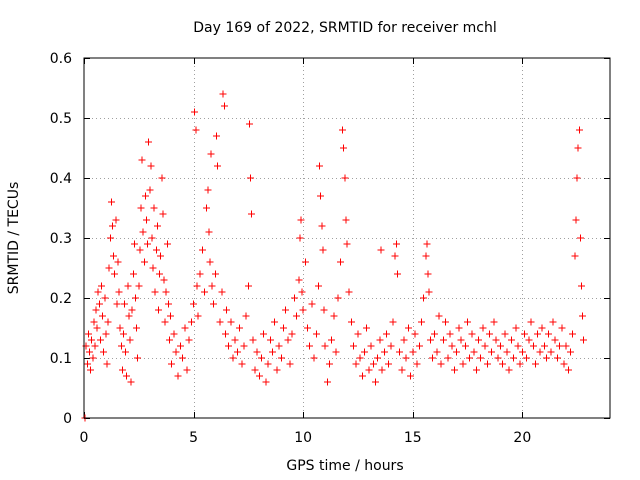 Image resolution: width=640 pixels, height=480 pixels. I want to click on y-tick-label: 0.6, so click(61, 59).